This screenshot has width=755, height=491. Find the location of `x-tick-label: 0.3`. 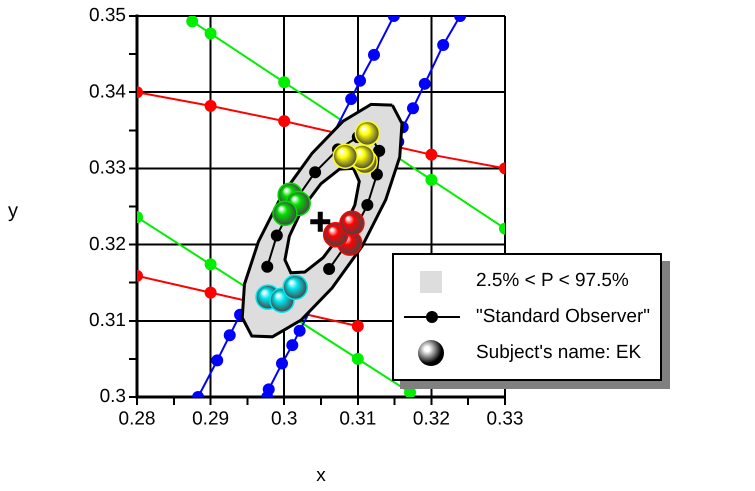

x-tick-label: 0.3 is located at coordinates (284, 419).